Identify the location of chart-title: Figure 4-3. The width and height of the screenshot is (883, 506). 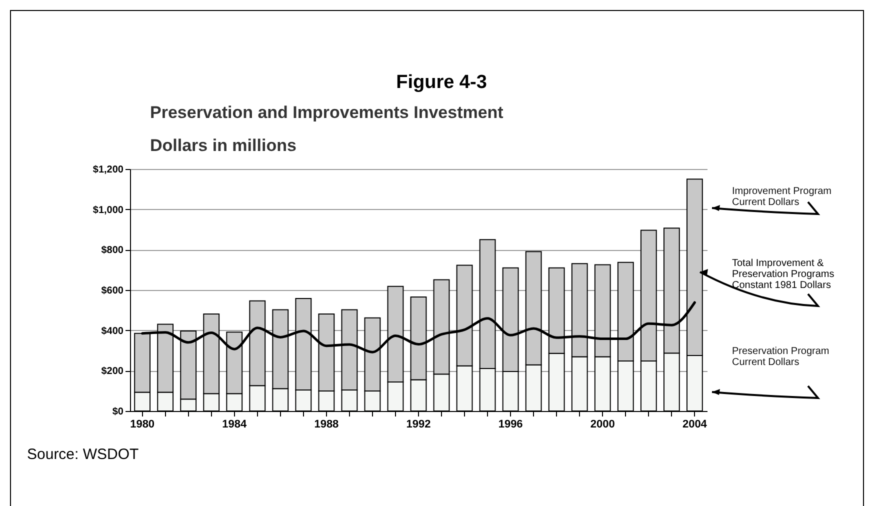
(441, 83).